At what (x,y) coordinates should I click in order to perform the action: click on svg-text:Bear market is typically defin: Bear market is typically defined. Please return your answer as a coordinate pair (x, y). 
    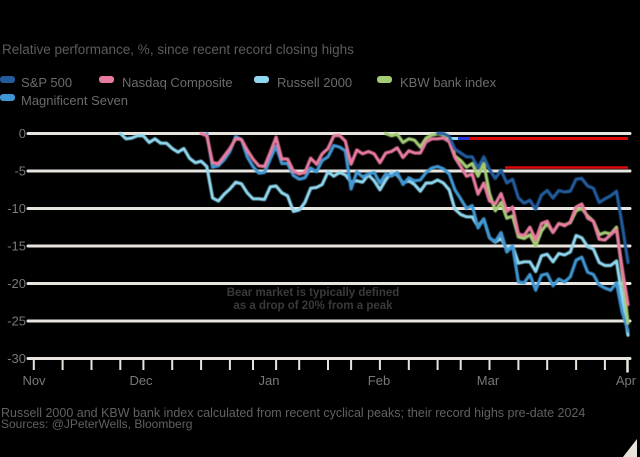
    Looking at the image, I should click on (313, 293).